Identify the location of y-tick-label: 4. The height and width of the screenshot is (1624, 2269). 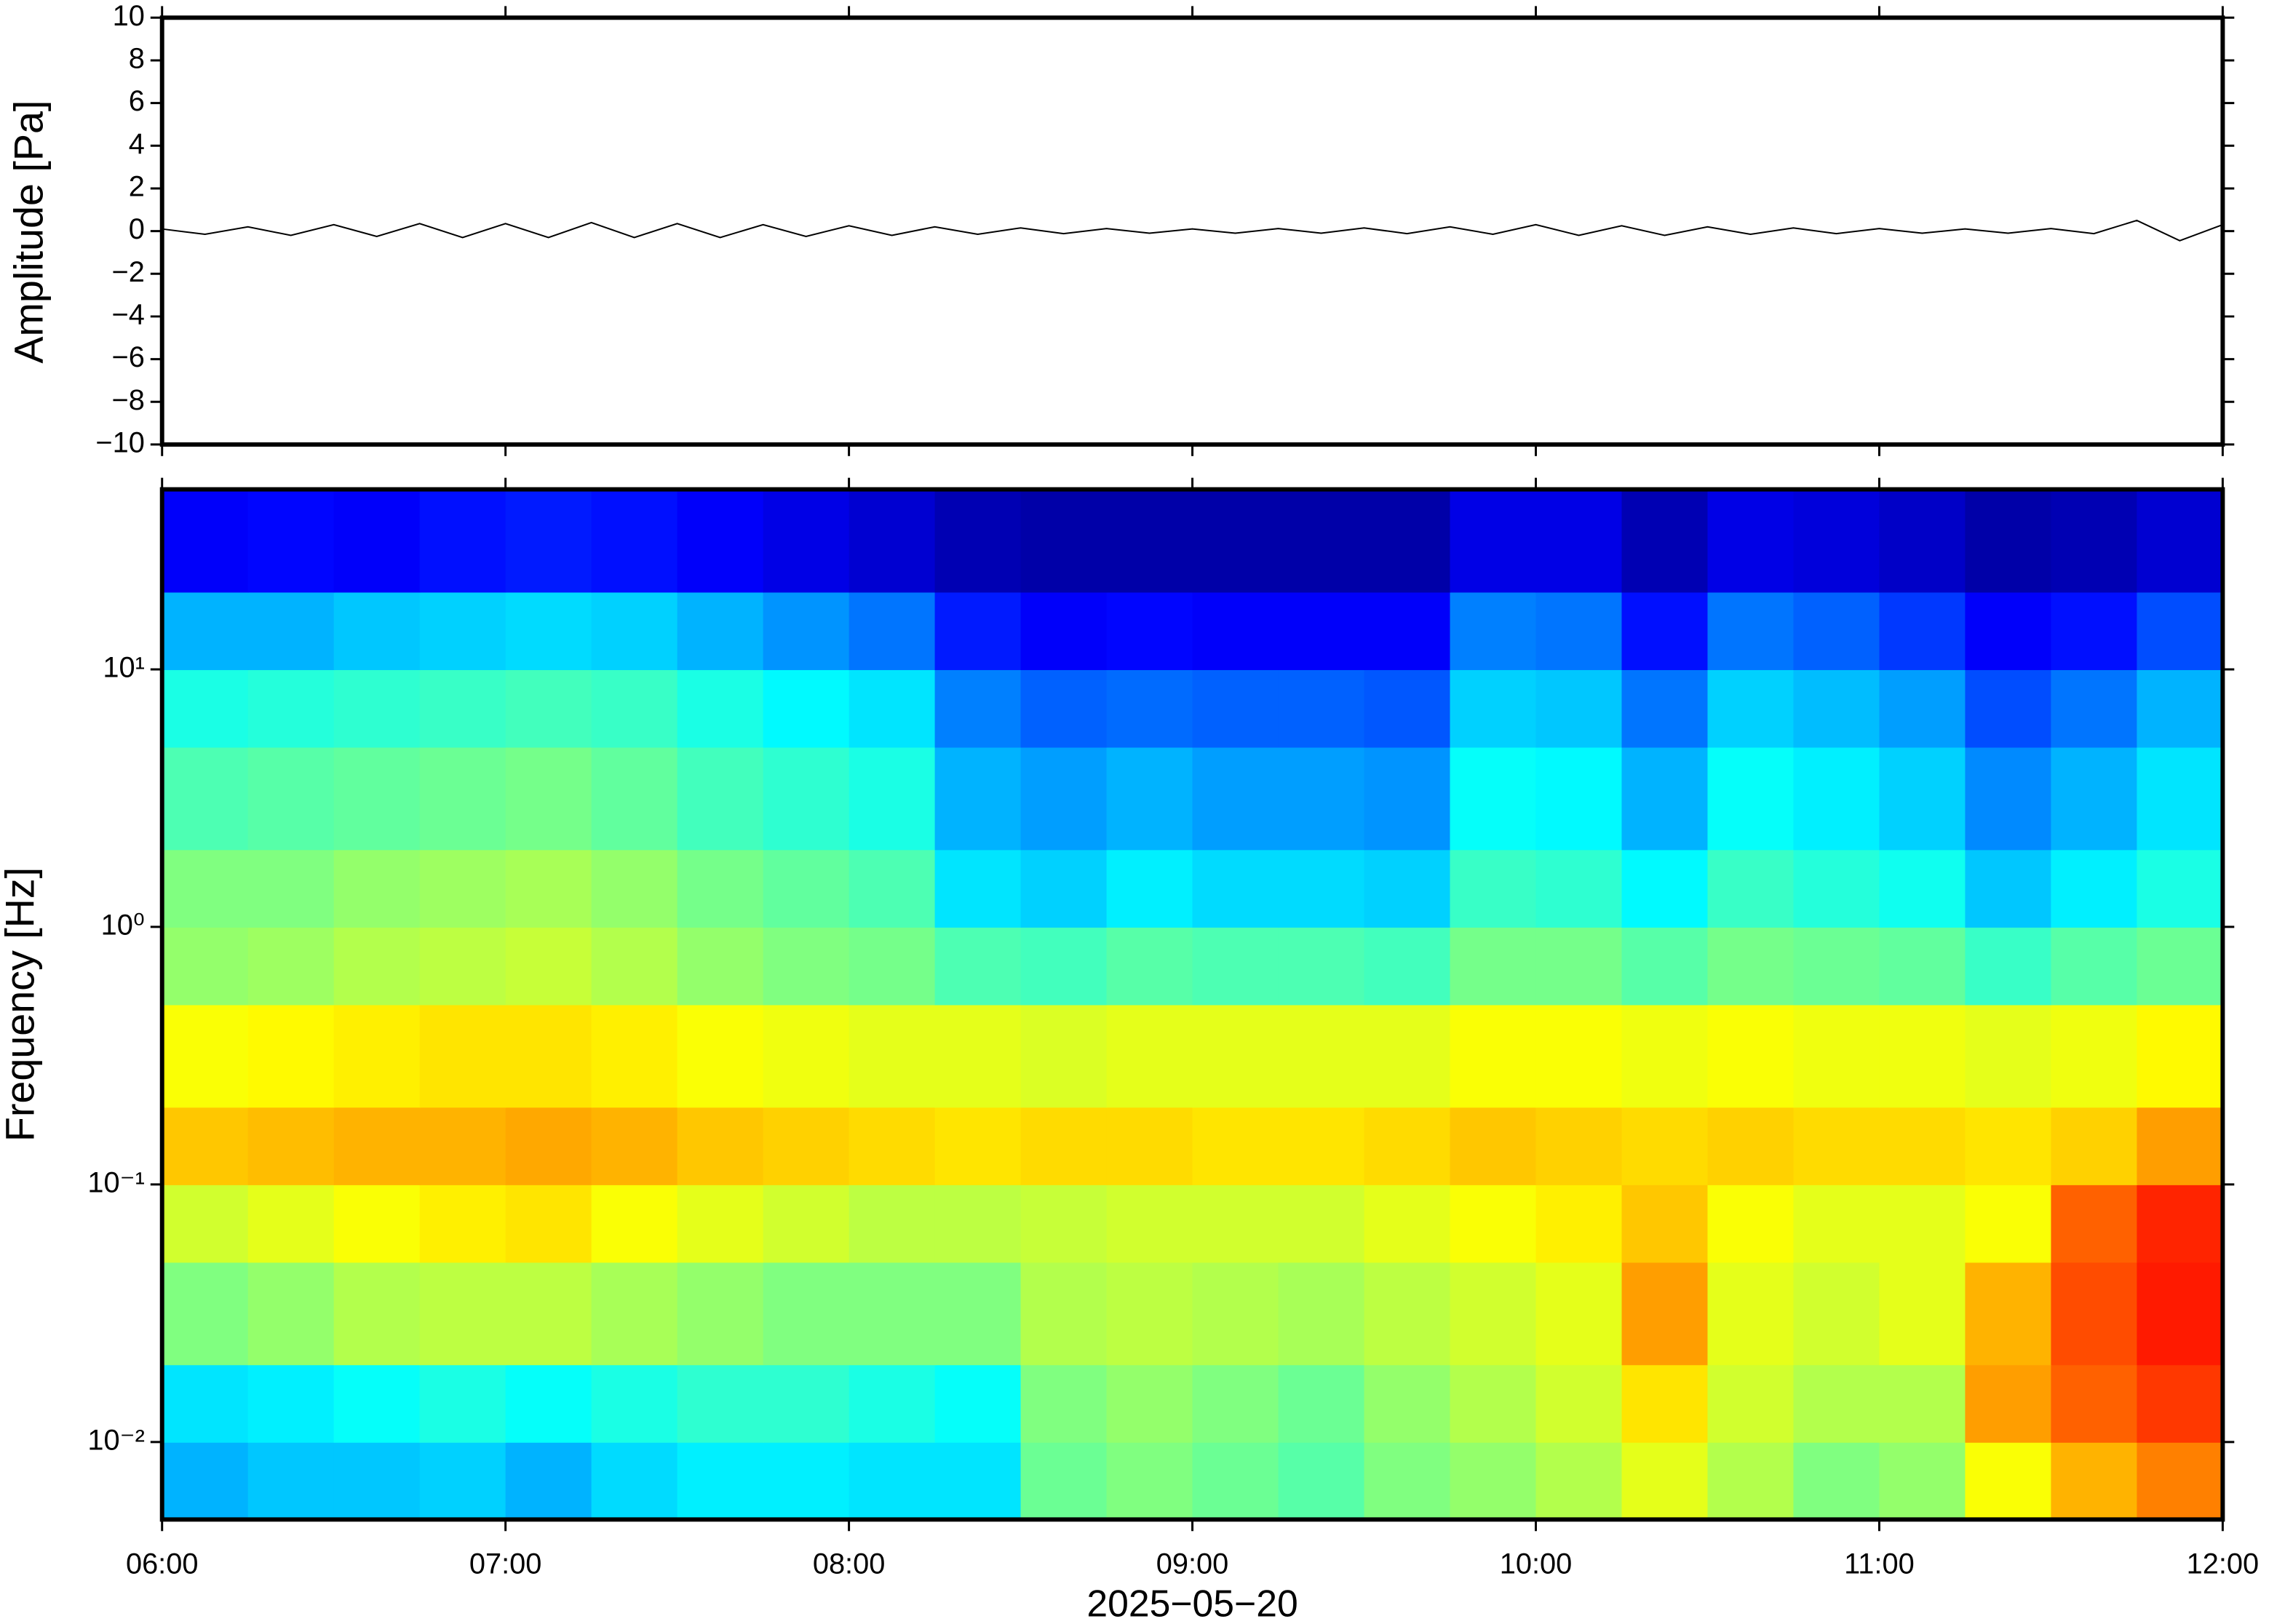
(137, 144).